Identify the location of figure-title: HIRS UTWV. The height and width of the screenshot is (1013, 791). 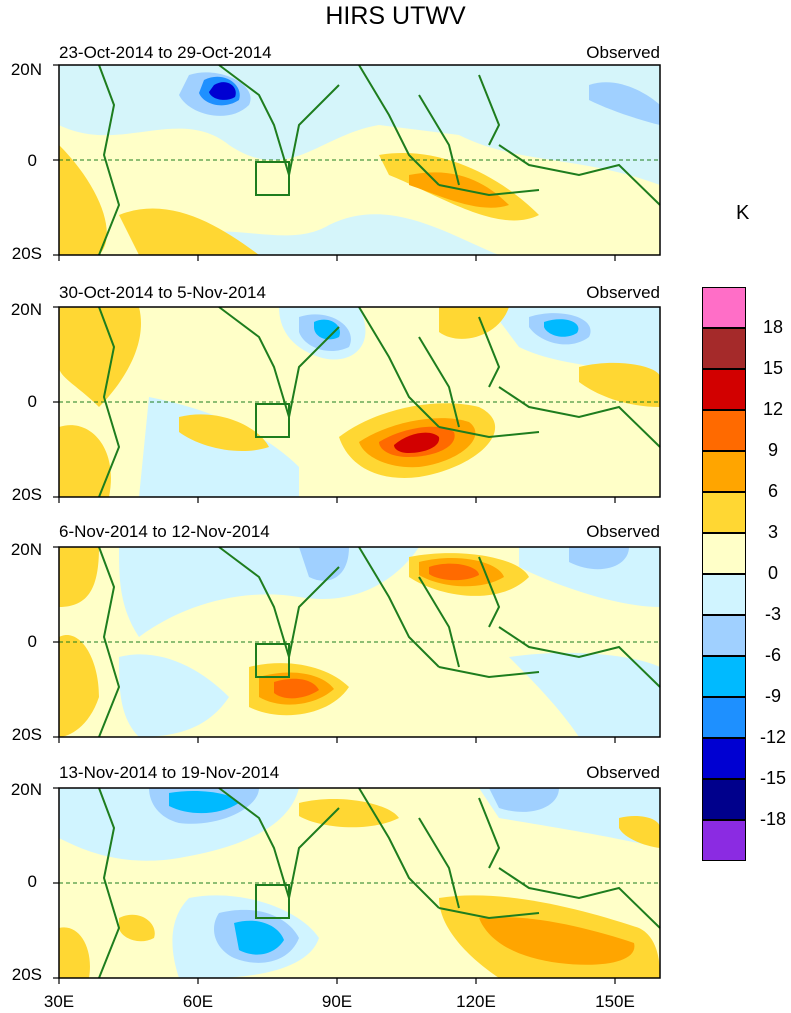
(395, 16).